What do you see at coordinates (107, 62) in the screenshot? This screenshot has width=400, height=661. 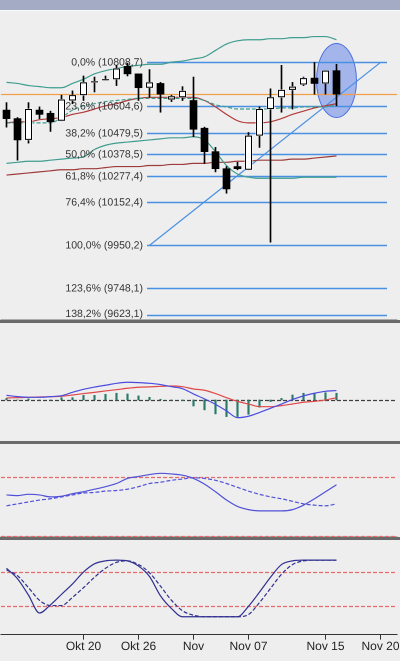 I see `ref-line-label: 0,0% (10808,7)` at bounding box center [107, 62].